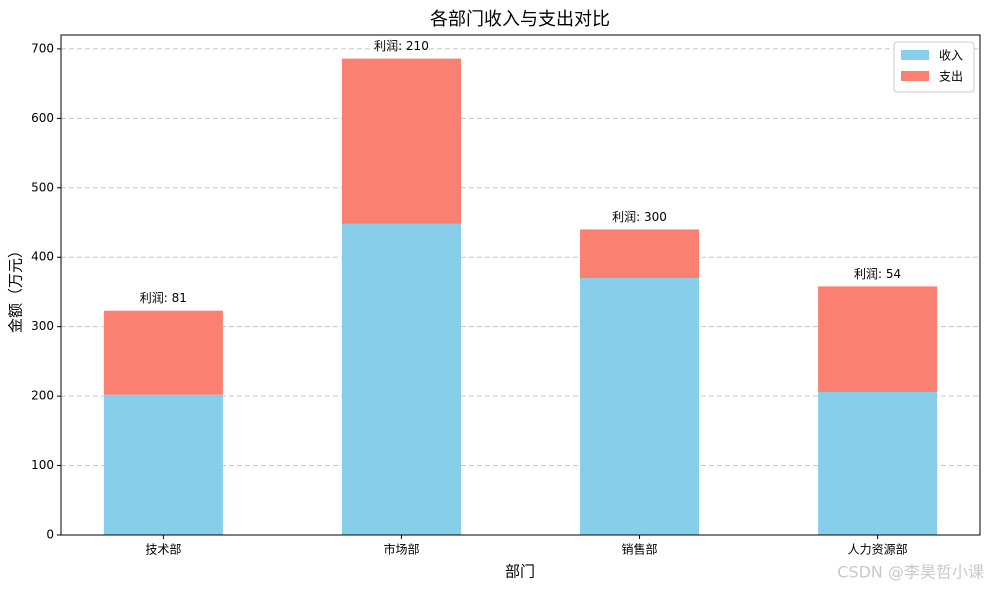  I want to click on y-tick-label: 300, so click(42, 326).